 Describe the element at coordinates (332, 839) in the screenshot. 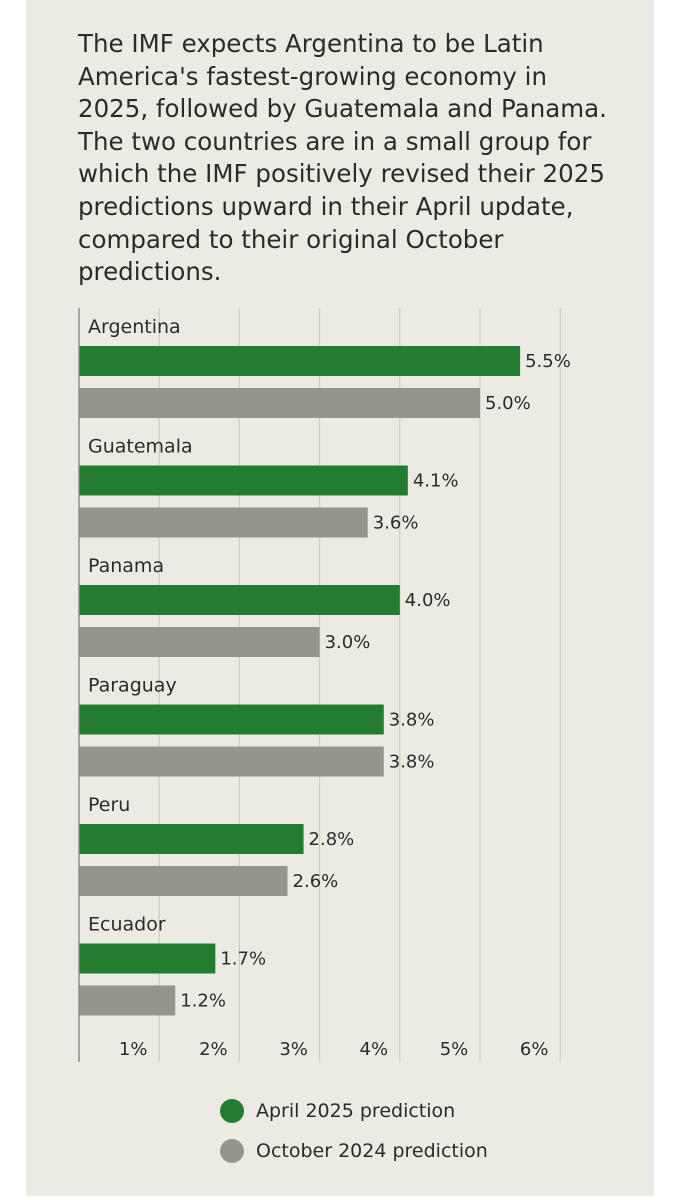

I see `value-label: 2.8%` at that location.